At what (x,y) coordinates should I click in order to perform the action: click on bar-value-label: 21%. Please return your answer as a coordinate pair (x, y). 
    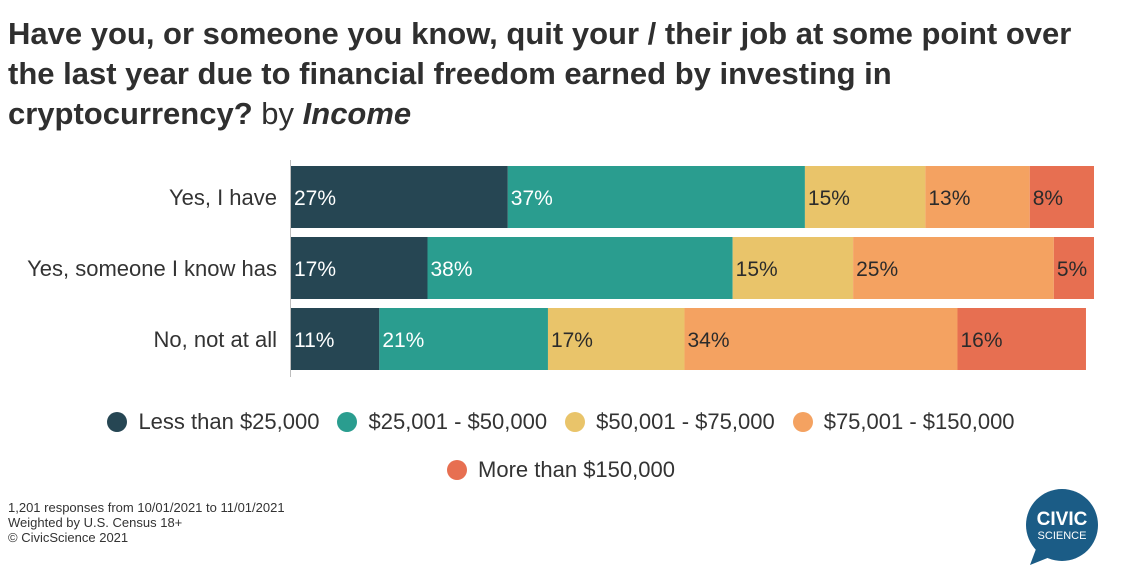
    Looking at the image, I should click on (403, 340).